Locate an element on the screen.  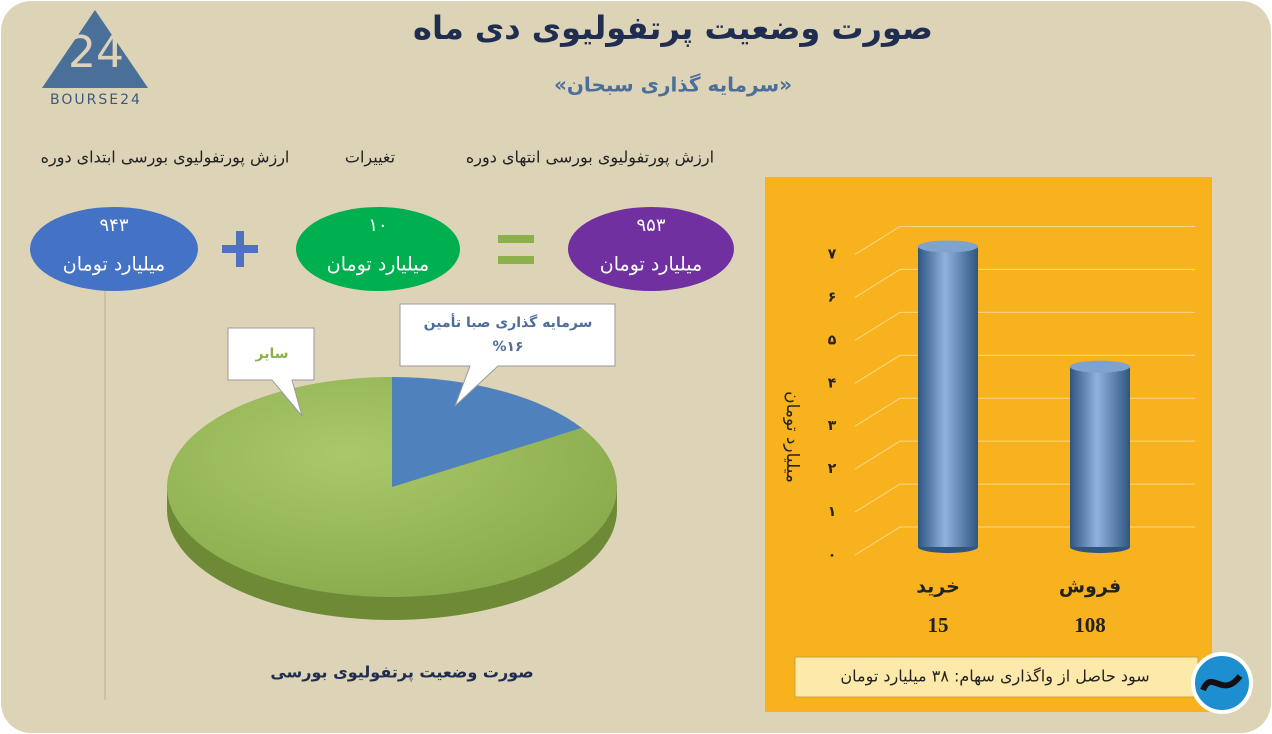
change-label: تغییرات is located at coordinates (370, 158).